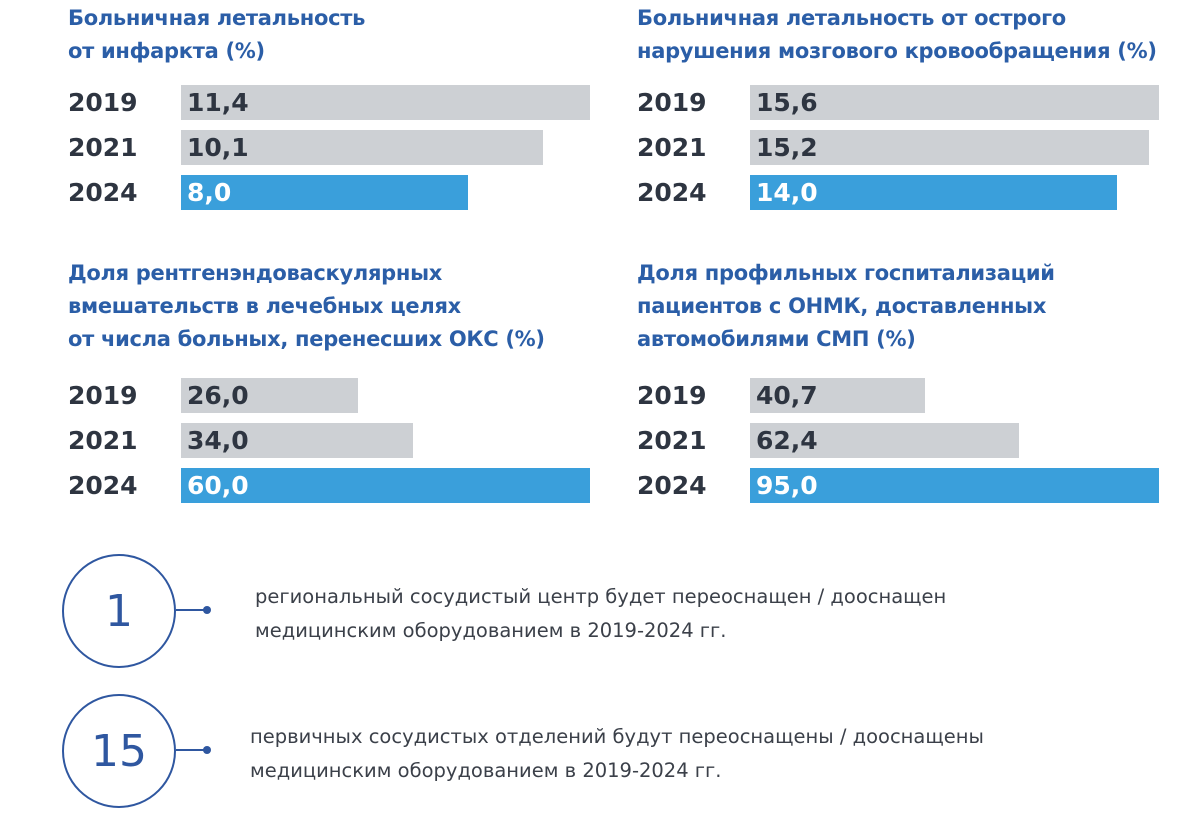 The height and width of the screenshot is (818, 1197). What do you see at coordinates (218, 147) in the screenshot?
I see `bar-value-label: 10,1` at bounding box center [218, 147].